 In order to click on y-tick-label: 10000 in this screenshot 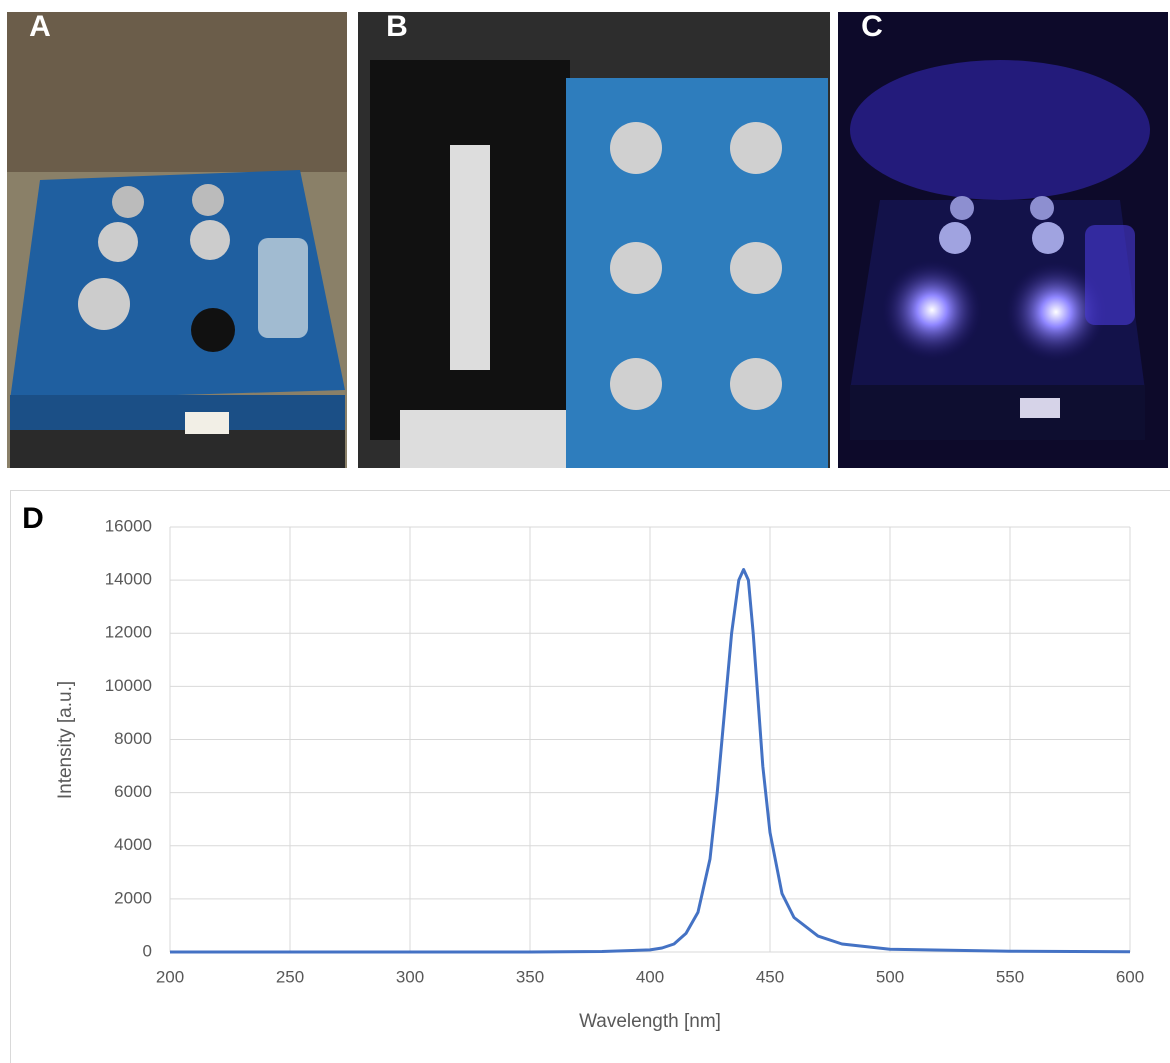, I will do `click(128, 685)`.